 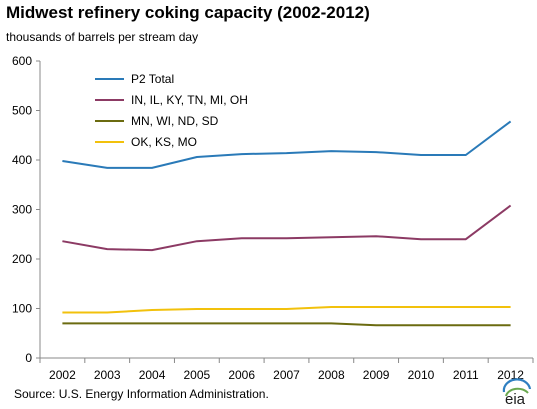 I want to click on y-tick-label: 600, so click(x=22, y=61).